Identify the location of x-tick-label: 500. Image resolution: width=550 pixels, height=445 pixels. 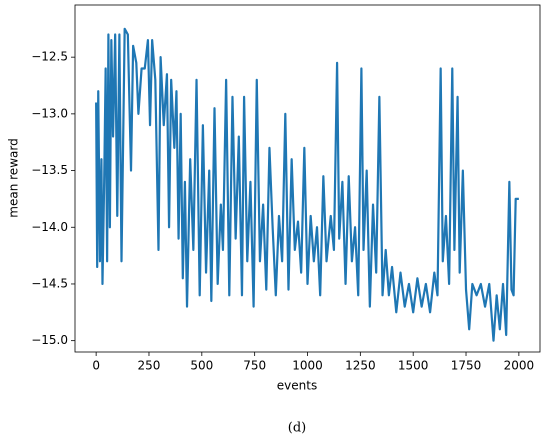
(201, 366).